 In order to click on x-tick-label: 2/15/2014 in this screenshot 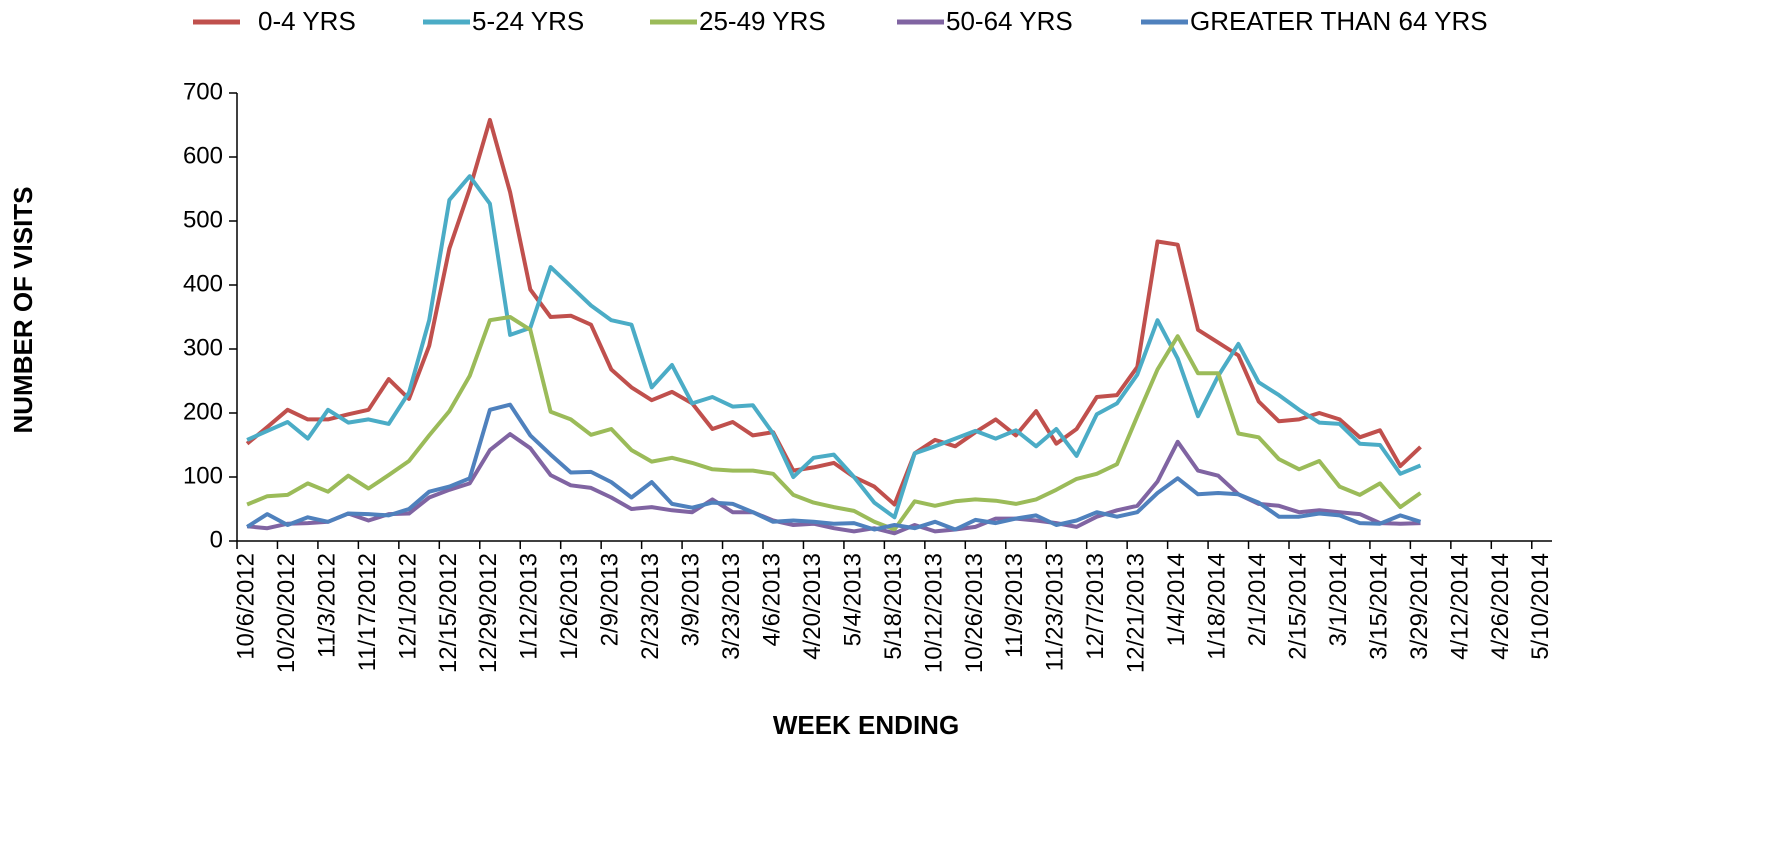, I will do `click(1297, 606)`.